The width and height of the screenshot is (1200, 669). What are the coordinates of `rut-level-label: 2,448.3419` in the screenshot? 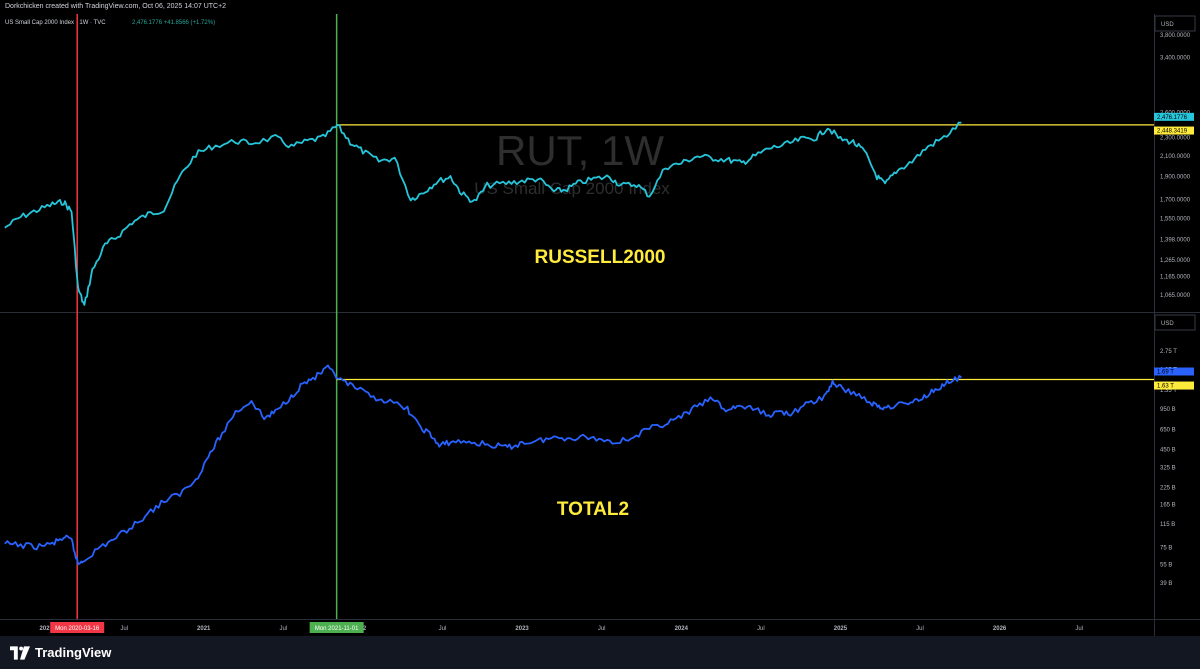 It's located at (1172, 132).